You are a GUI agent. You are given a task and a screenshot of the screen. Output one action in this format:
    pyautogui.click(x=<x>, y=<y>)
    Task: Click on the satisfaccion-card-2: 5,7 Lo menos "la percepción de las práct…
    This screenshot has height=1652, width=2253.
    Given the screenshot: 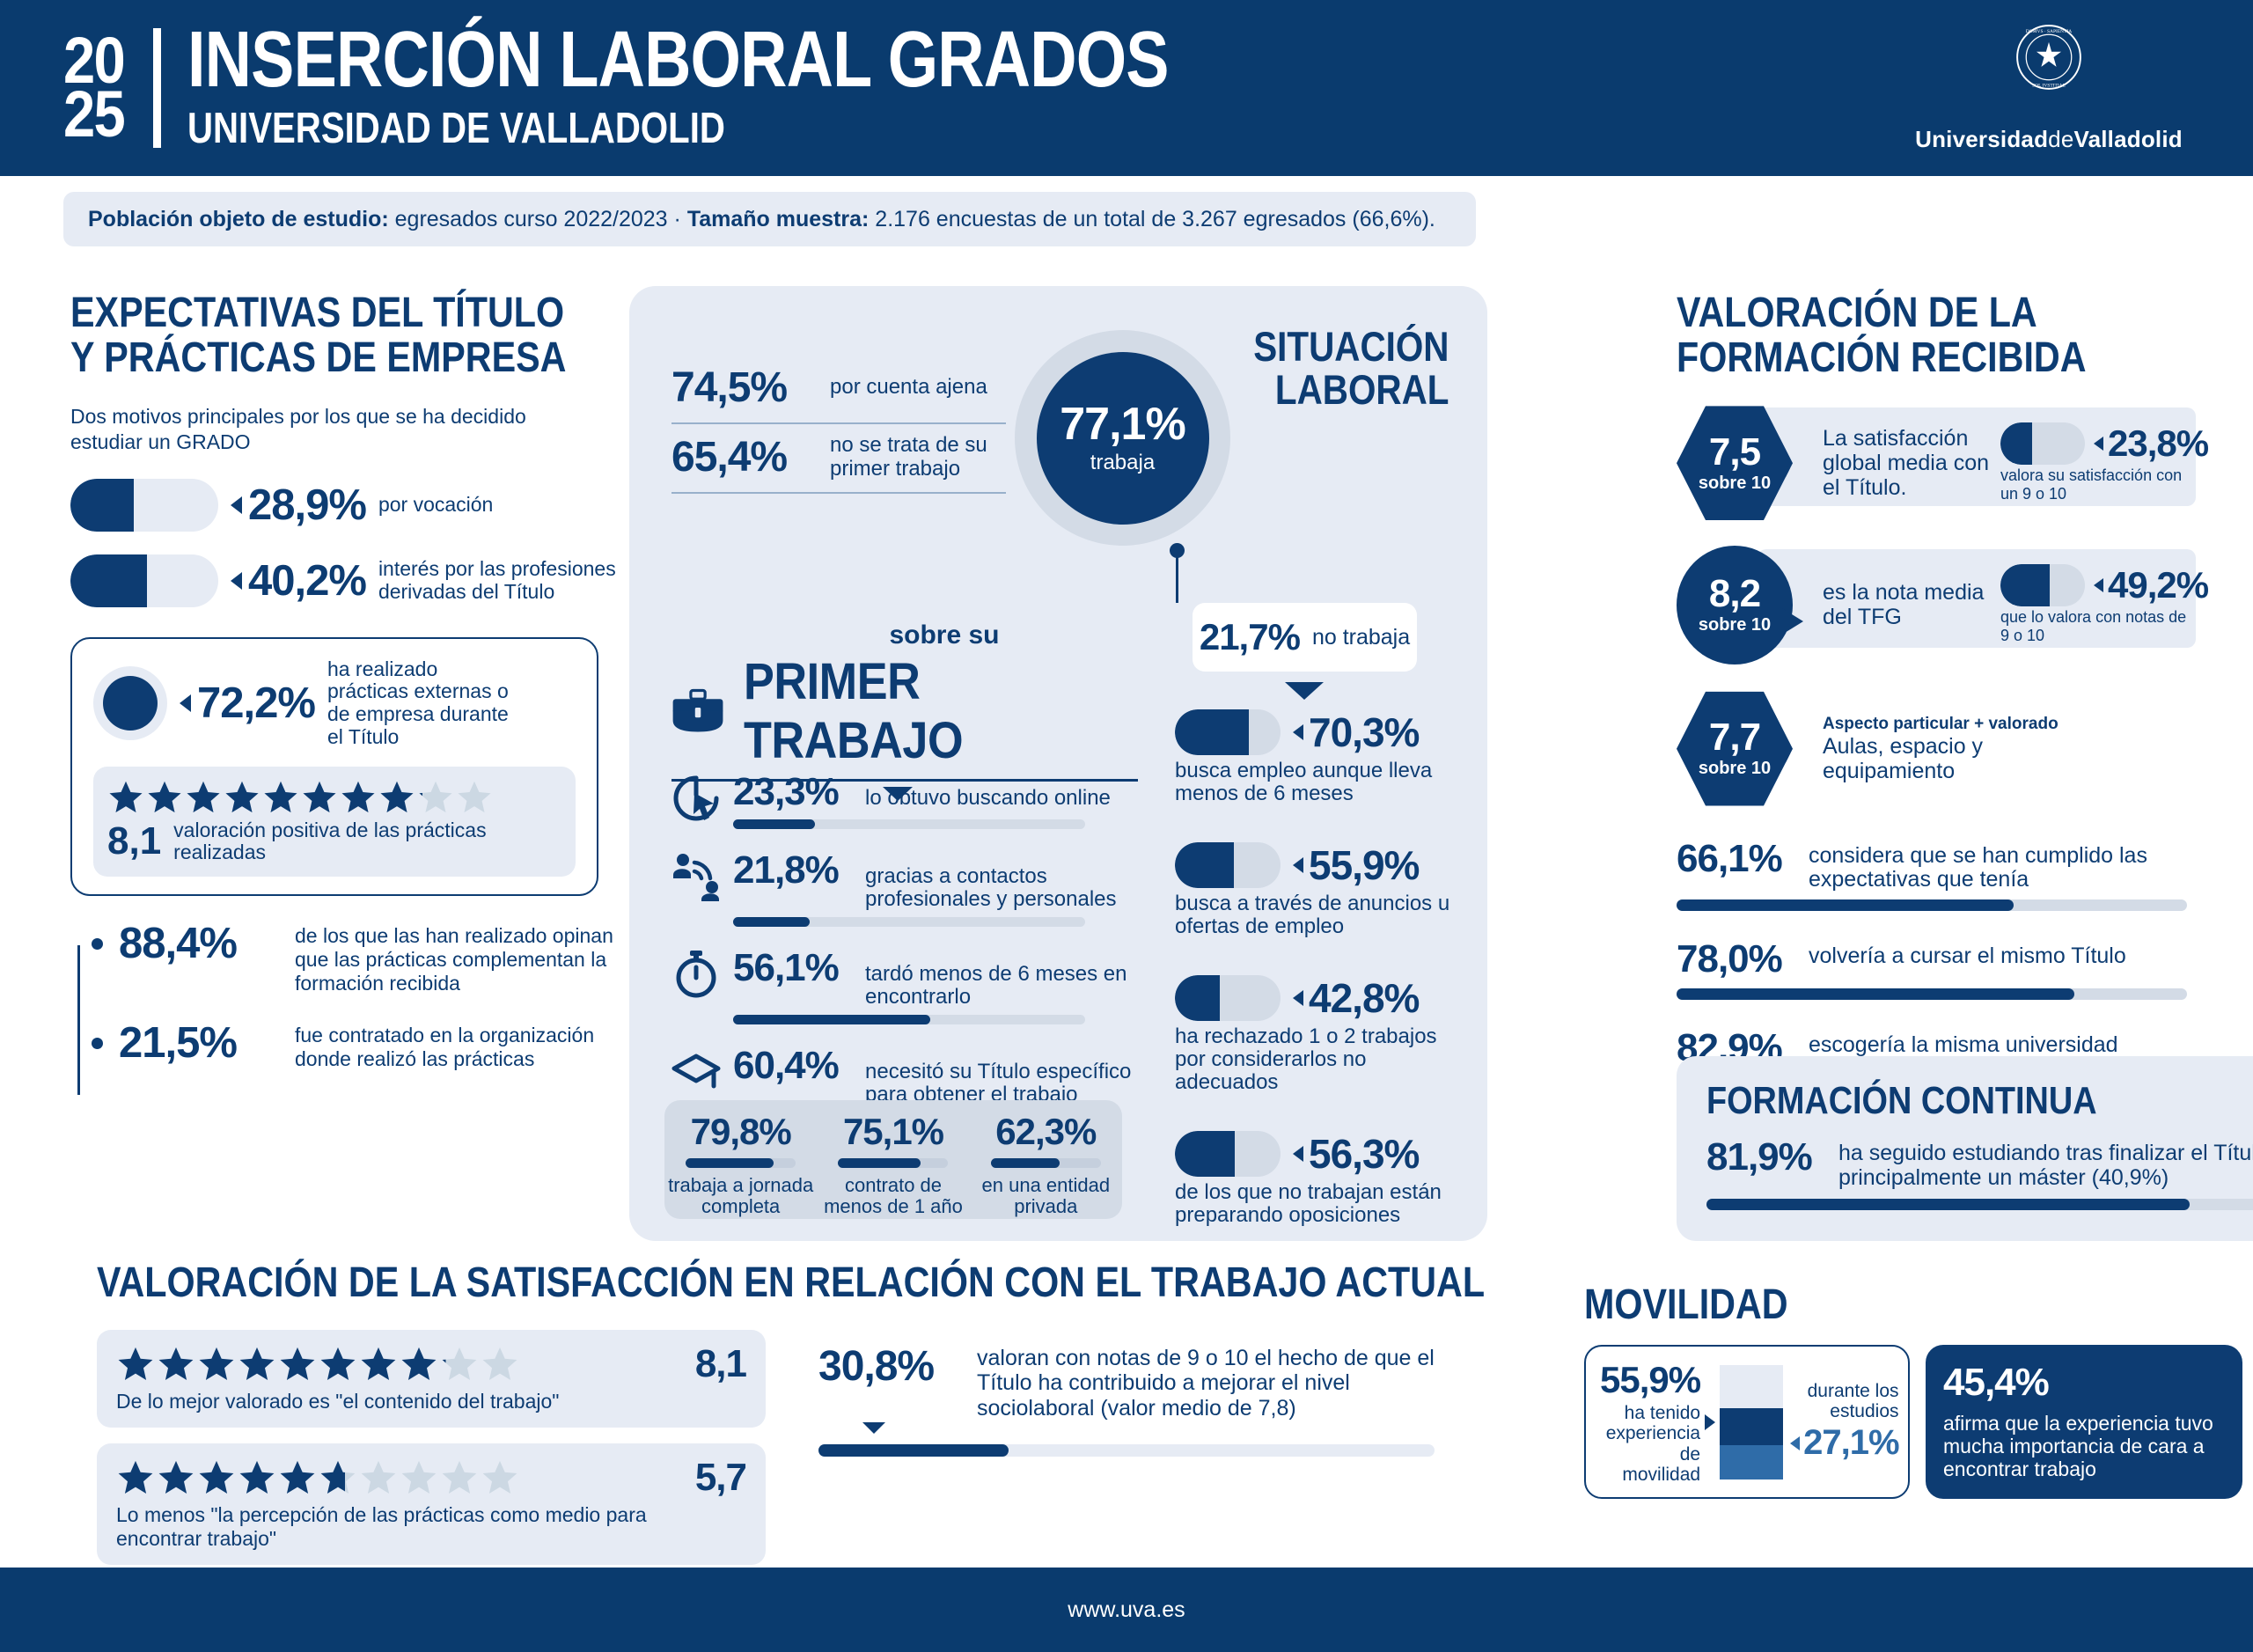 What is the action you would take?
    pyautogui.click(x=432, y=1504)
    